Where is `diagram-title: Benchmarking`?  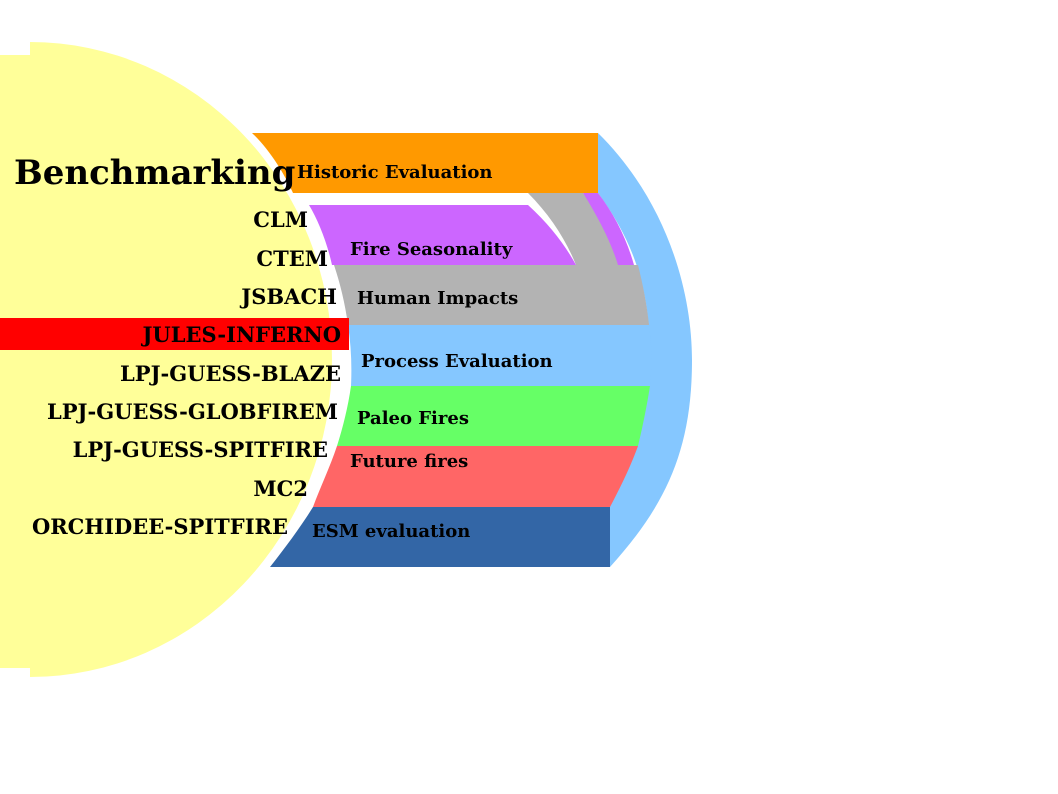
diagram-title: Benchmarking is located at coordinates (154, 173).